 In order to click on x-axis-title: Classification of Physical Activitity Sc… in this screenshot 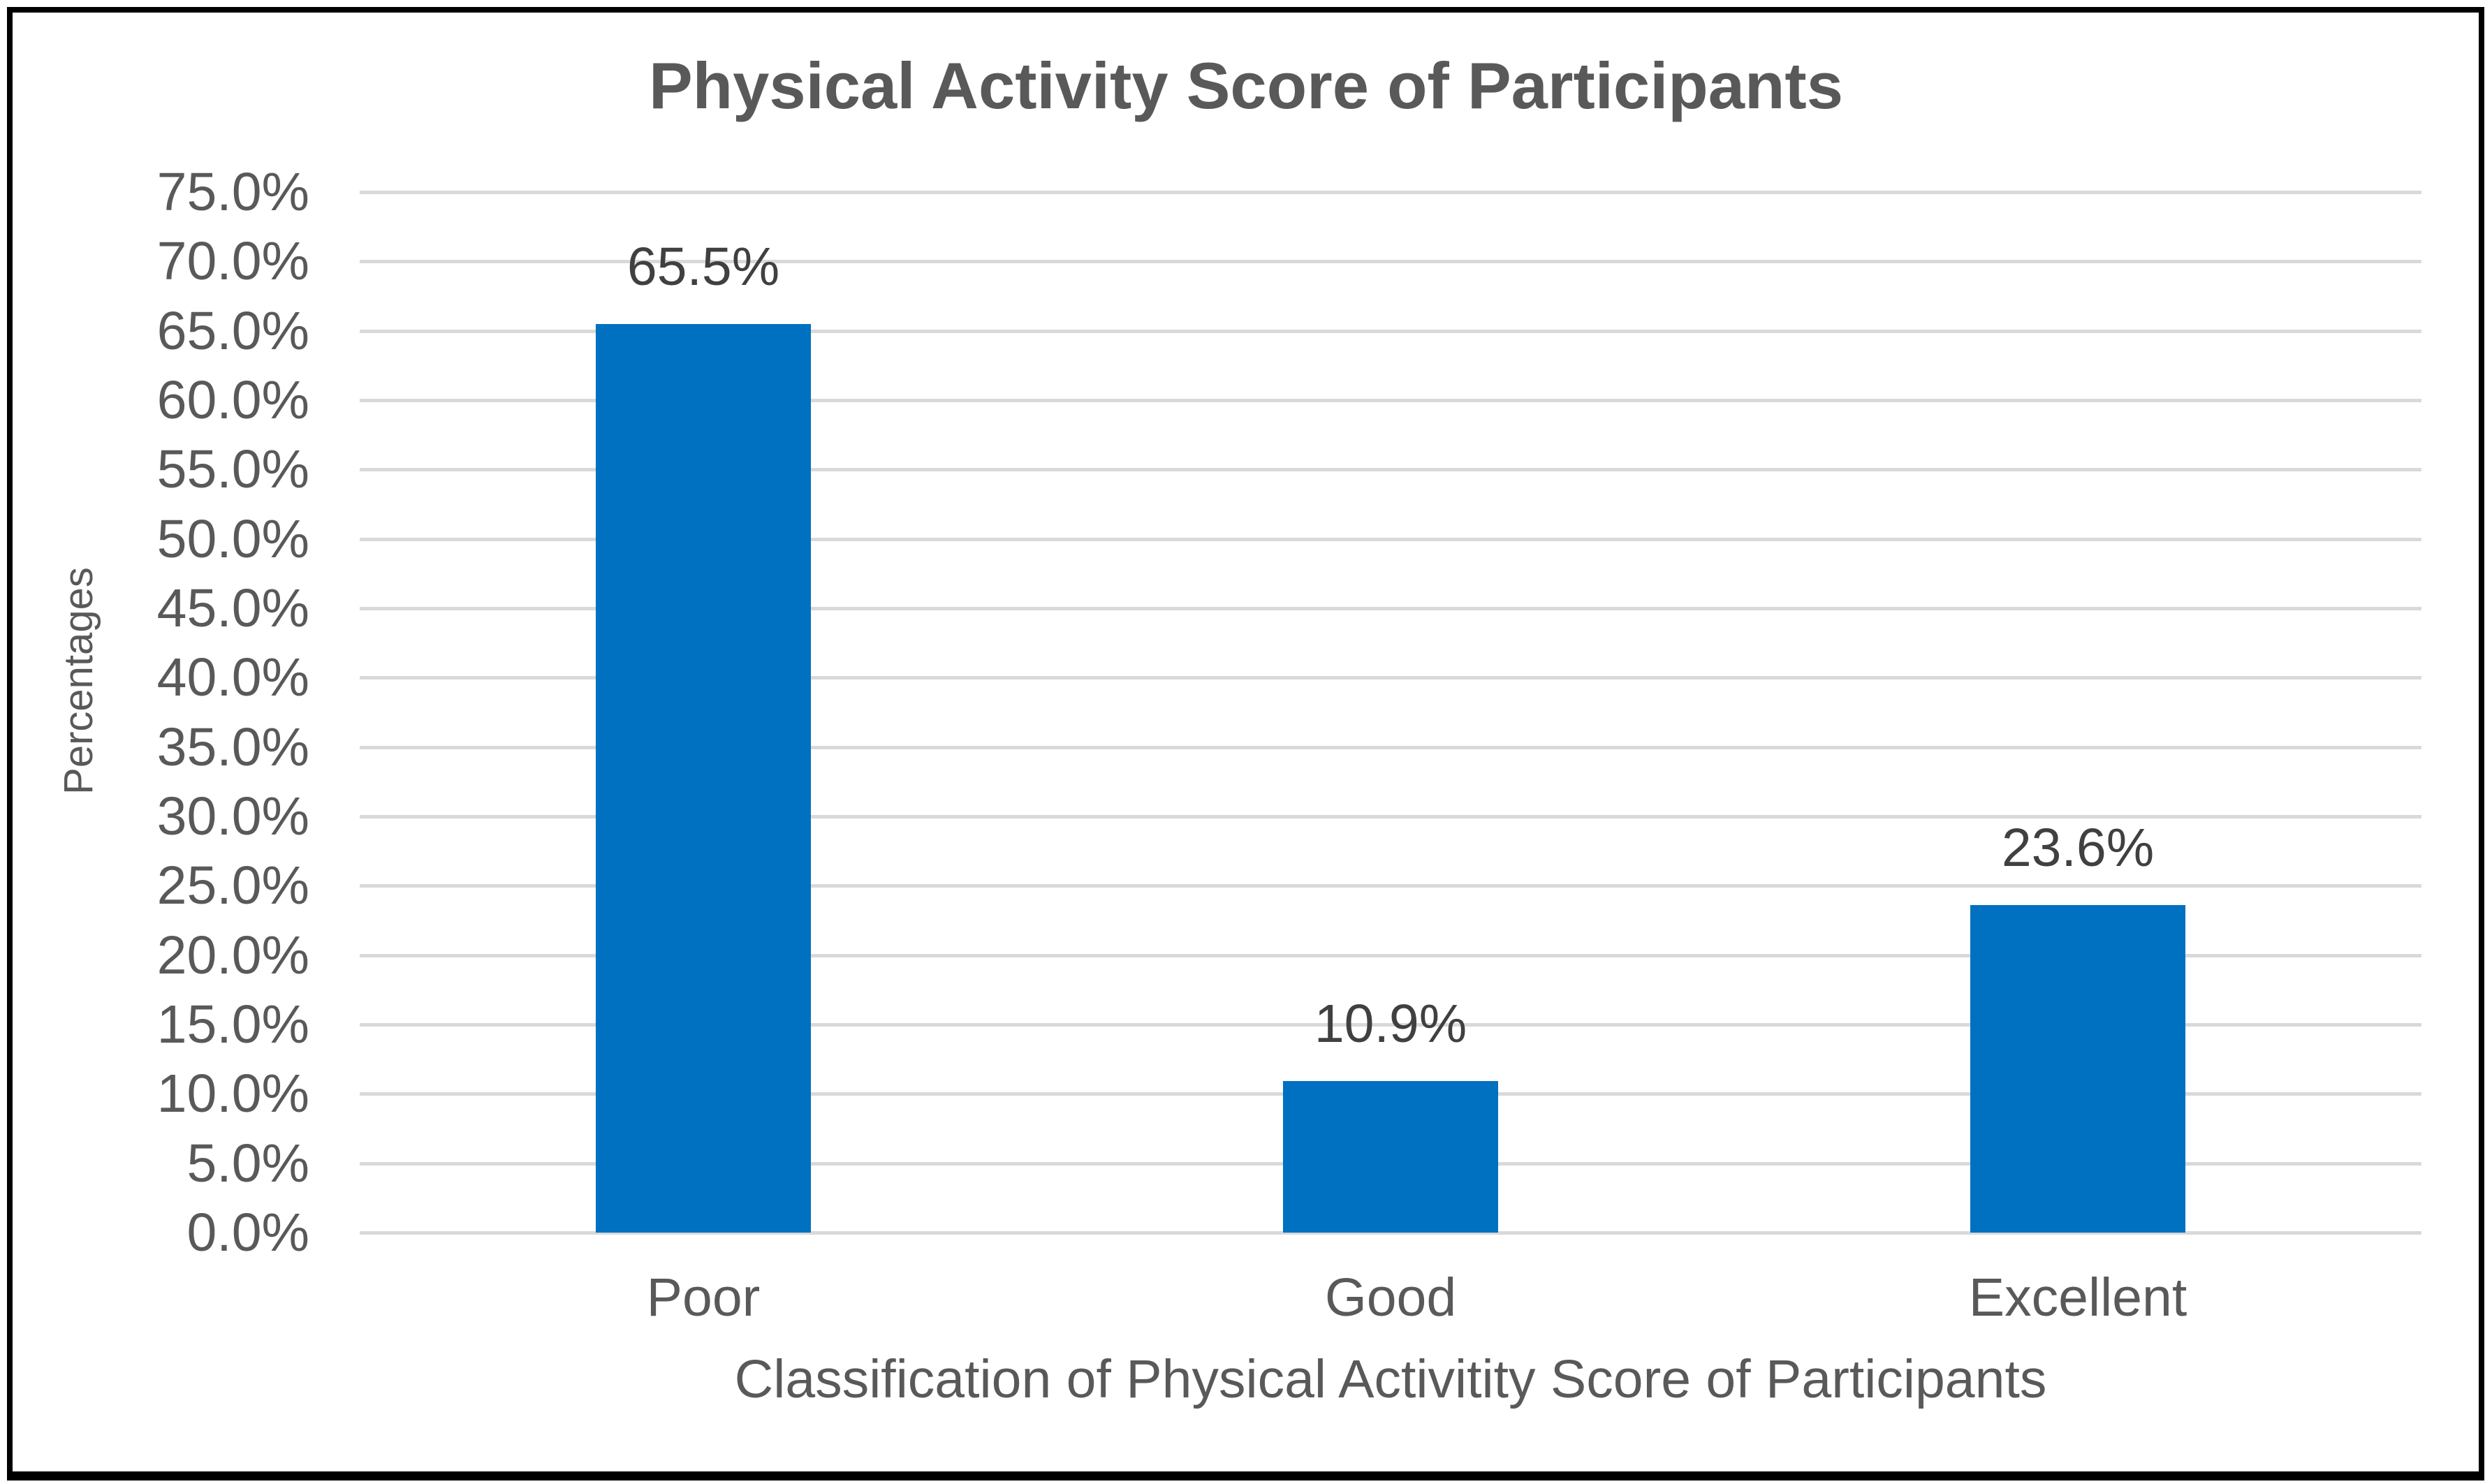, I will do `click(1390, 1379)`.